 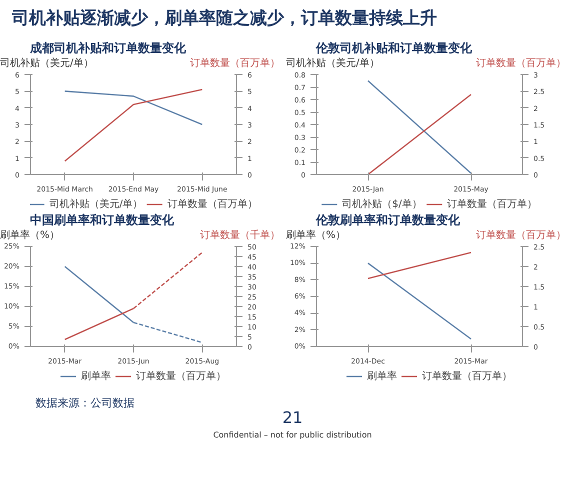 I want to click on chart-title: 成都司机补贴和订单数量变化, so click(x=108, y=48).